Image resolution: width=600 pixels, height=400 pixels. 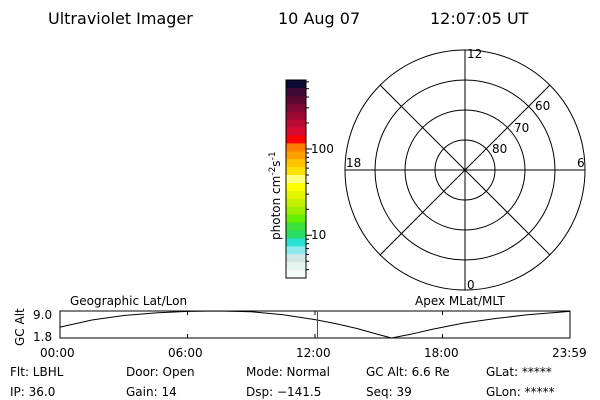 What do you see at coordinates (313, 353) in the screenshot?
I see `xtick-1200: 12:00` at bounding box center [313, 353].